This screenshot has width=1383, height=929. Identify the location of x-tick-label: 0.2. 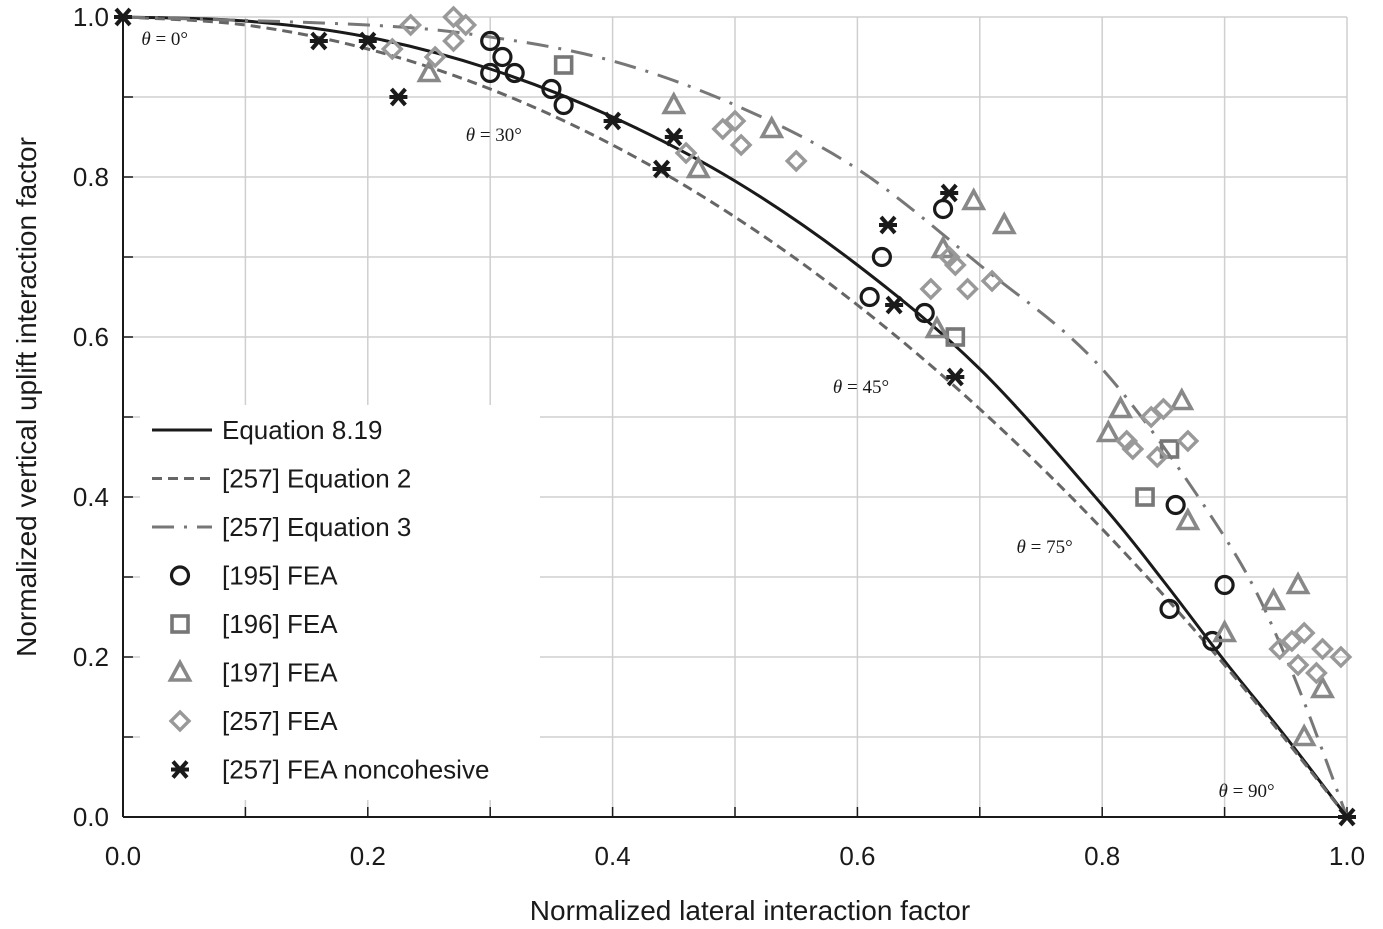
(368, 856).